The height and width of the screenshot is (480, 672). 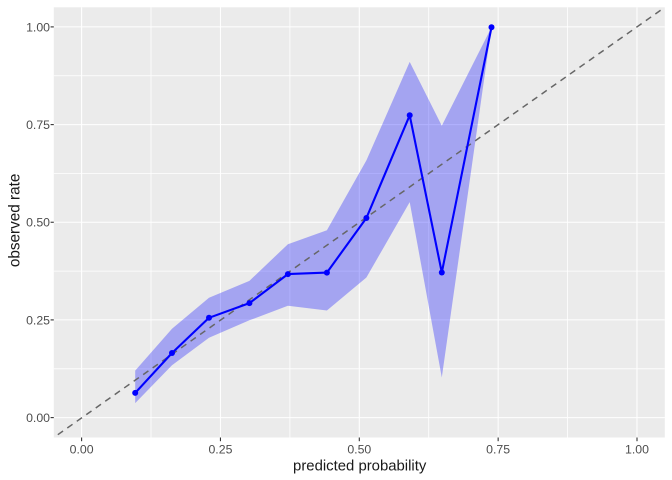 What do you see at coordinates (14, 221) in the screenshot?
I see `svg-text: observed rate` at bounding box center [14, 221].